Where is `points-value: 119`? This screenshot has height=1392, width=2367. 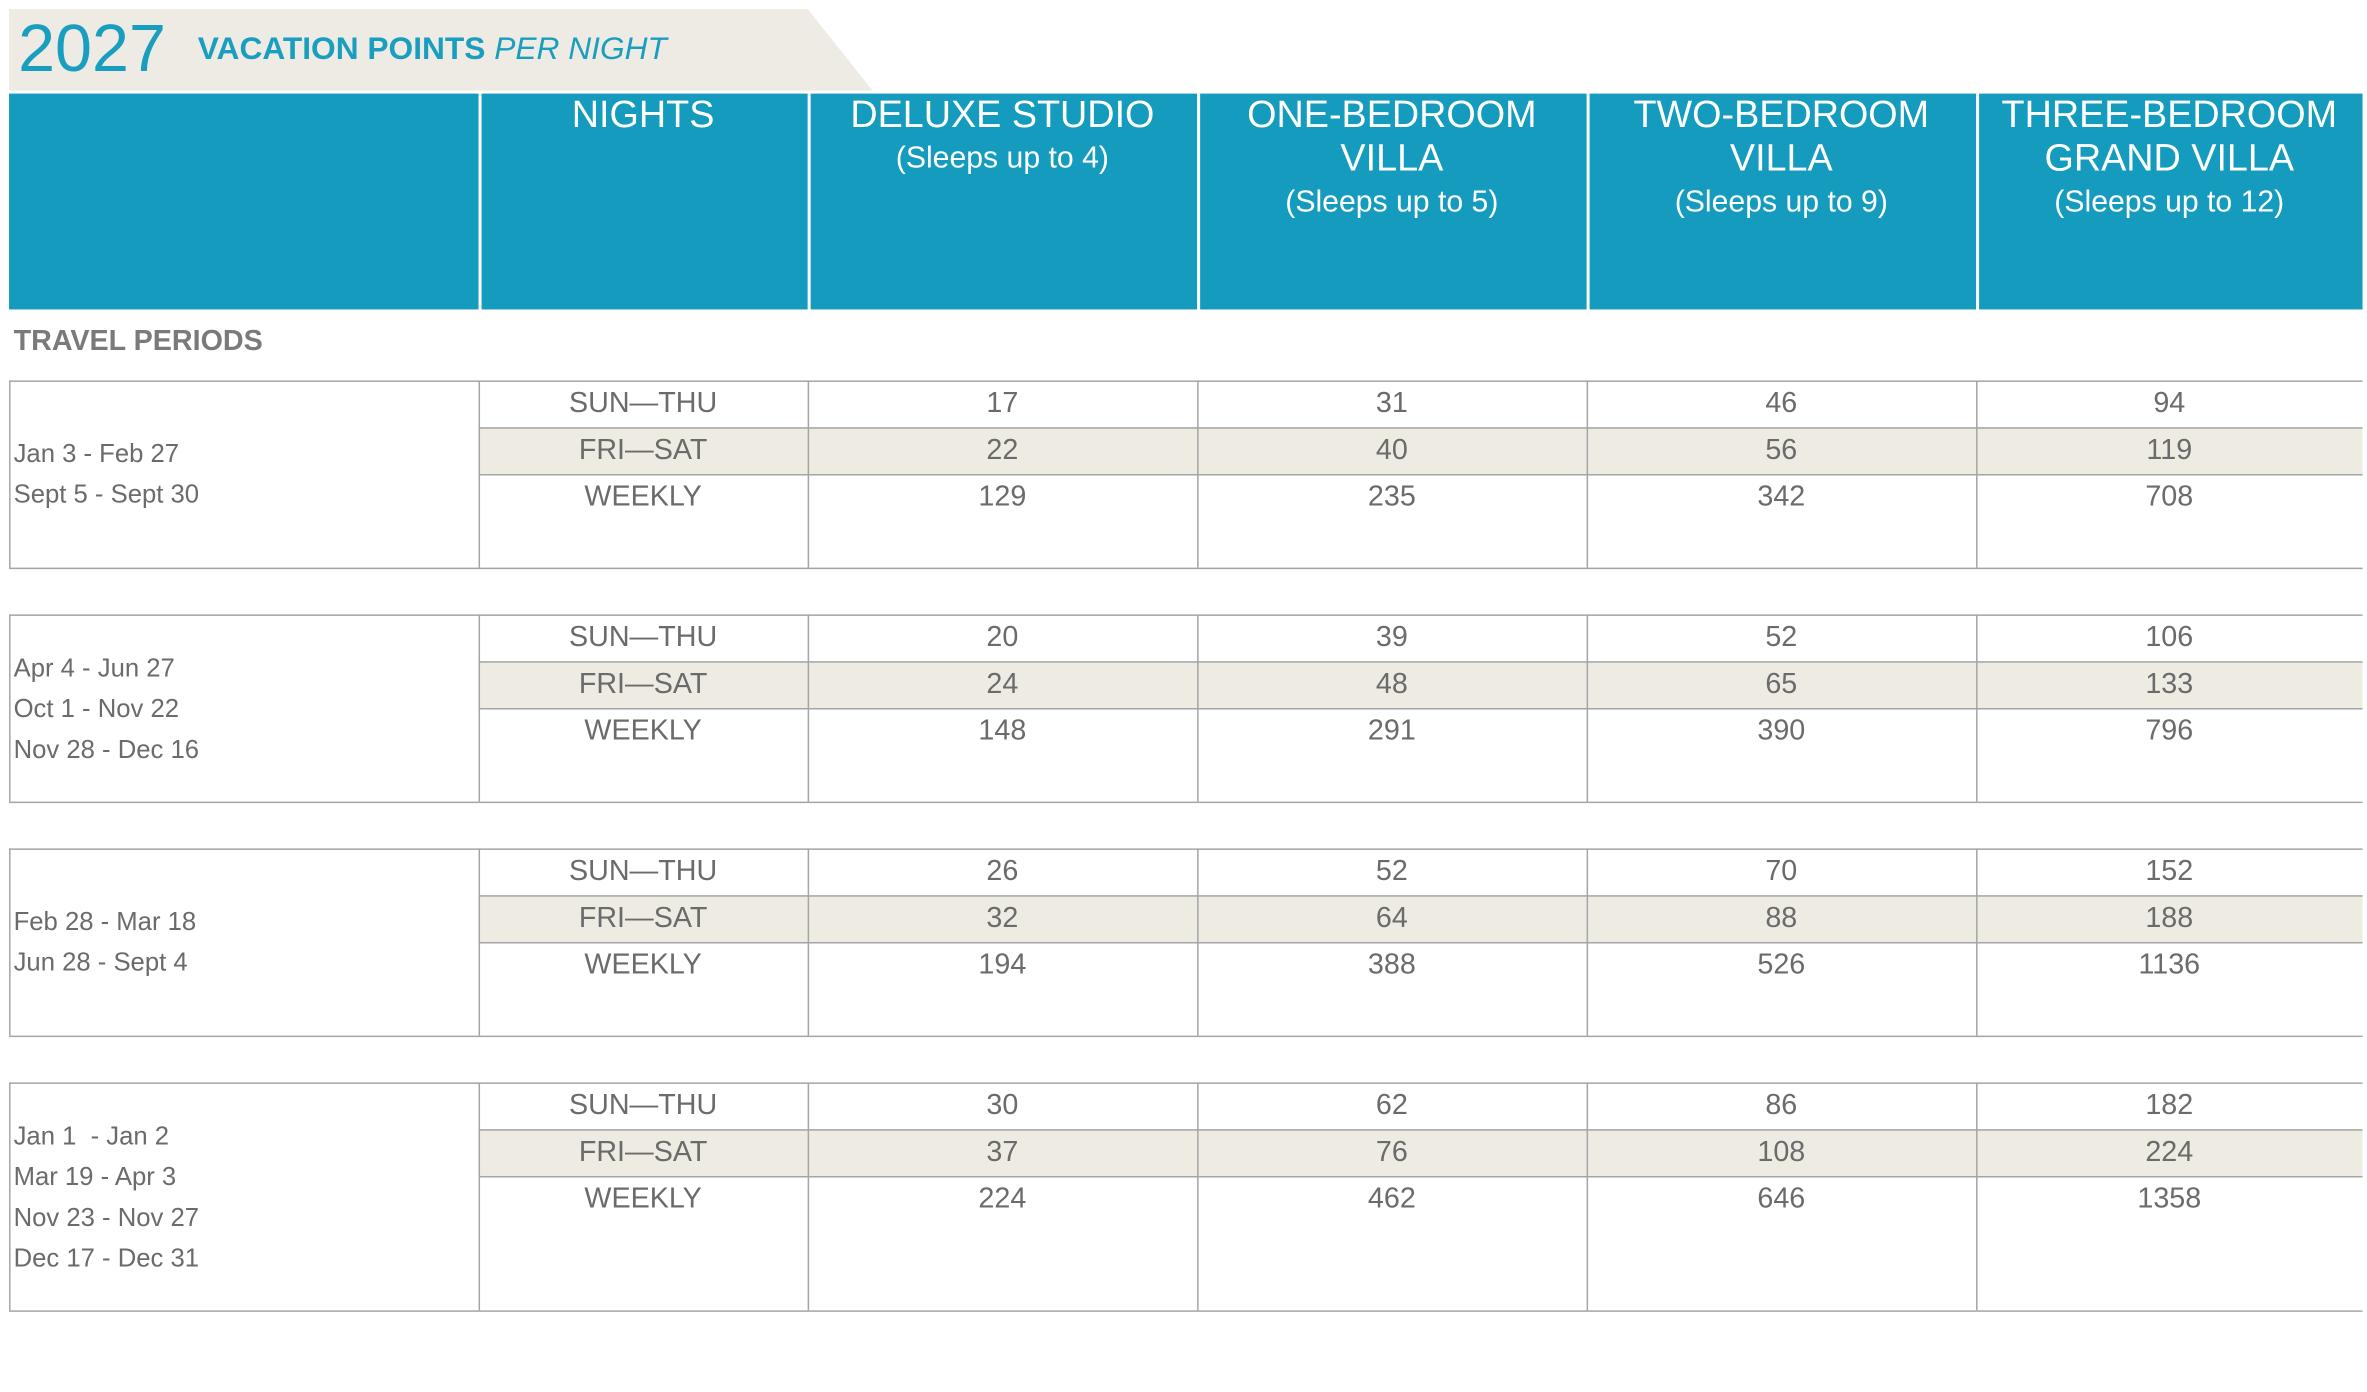
points-value: 119 is located at coordinates (2169, 450).